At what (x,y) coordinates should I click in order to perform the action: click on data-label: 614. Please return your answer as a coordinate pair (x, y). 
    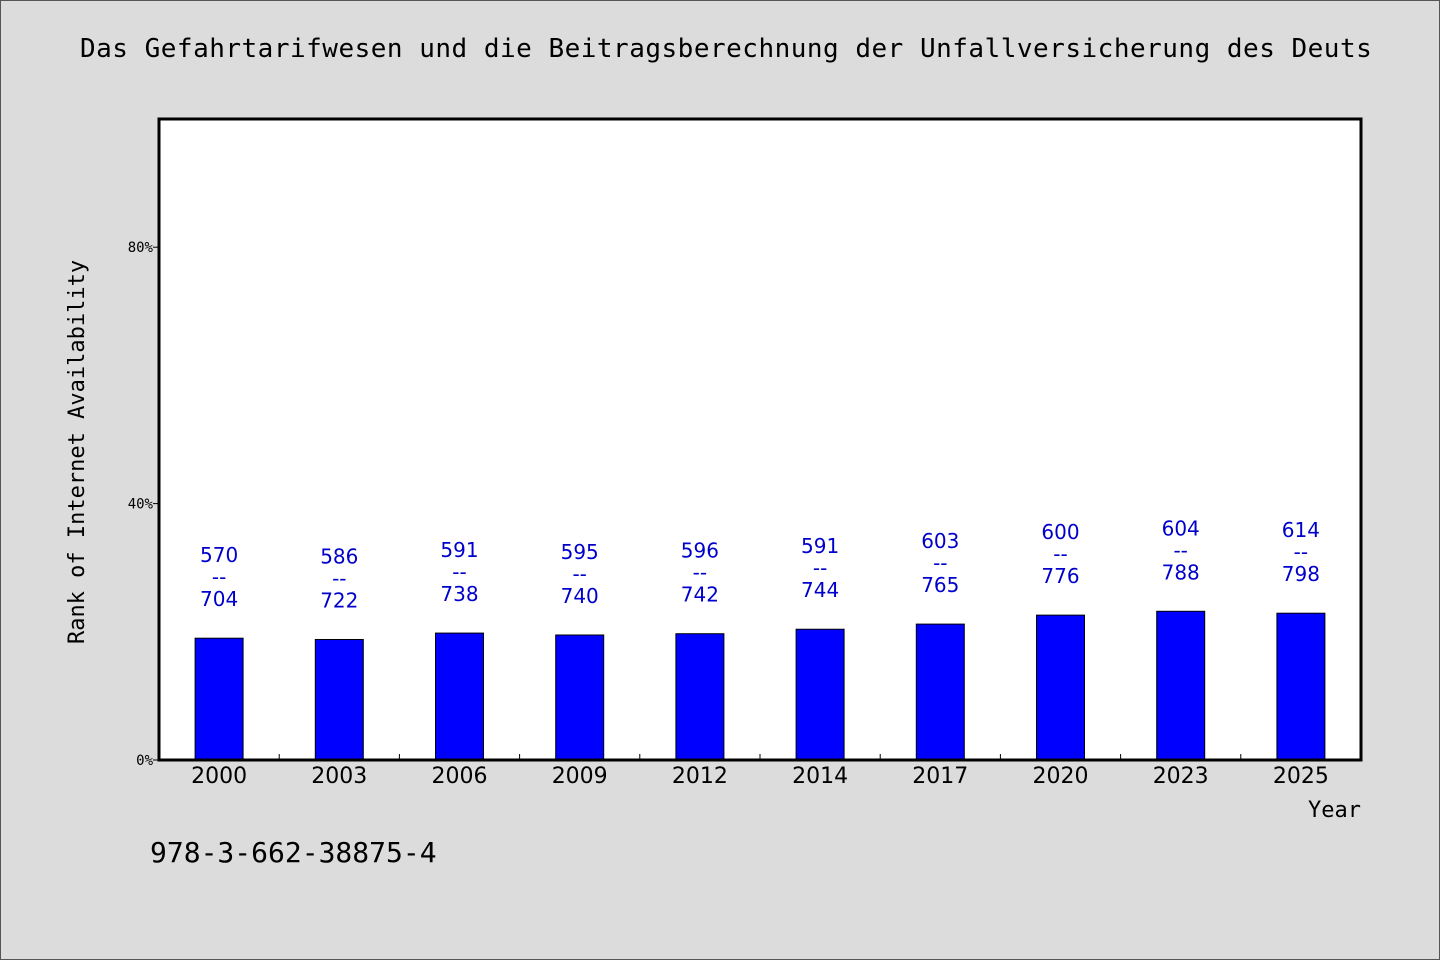
    Looking at the image, I should click on (1301, 530).